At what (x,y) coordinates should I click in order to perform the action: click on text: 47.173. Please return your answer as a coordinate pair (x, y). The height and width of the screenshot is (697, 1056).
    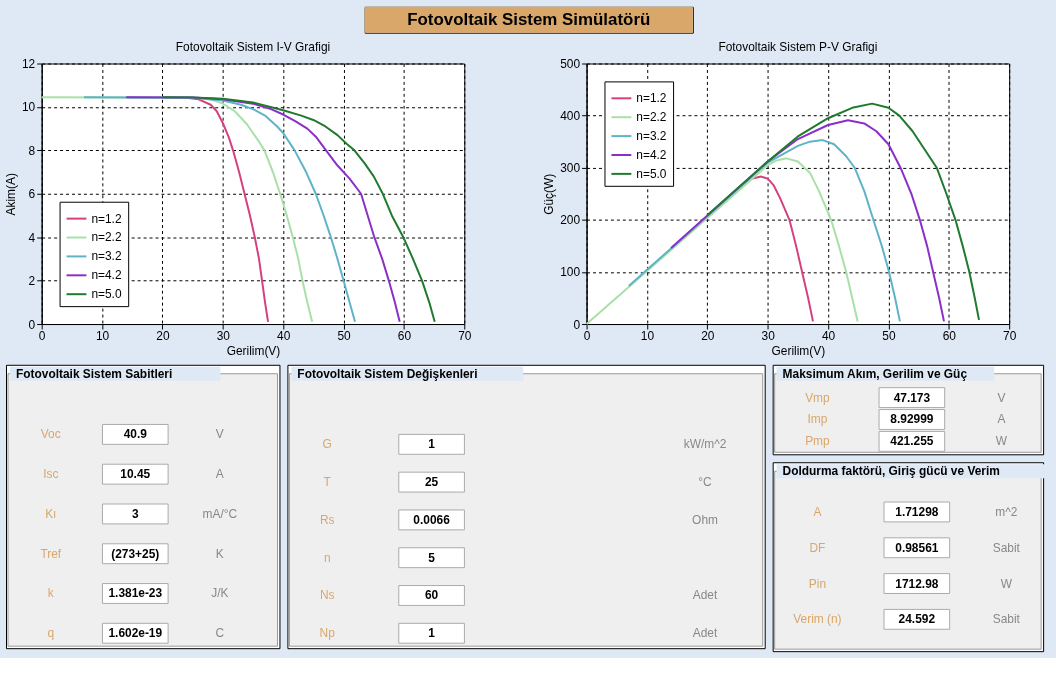
    Looking at the image, I should click on (912, 397).